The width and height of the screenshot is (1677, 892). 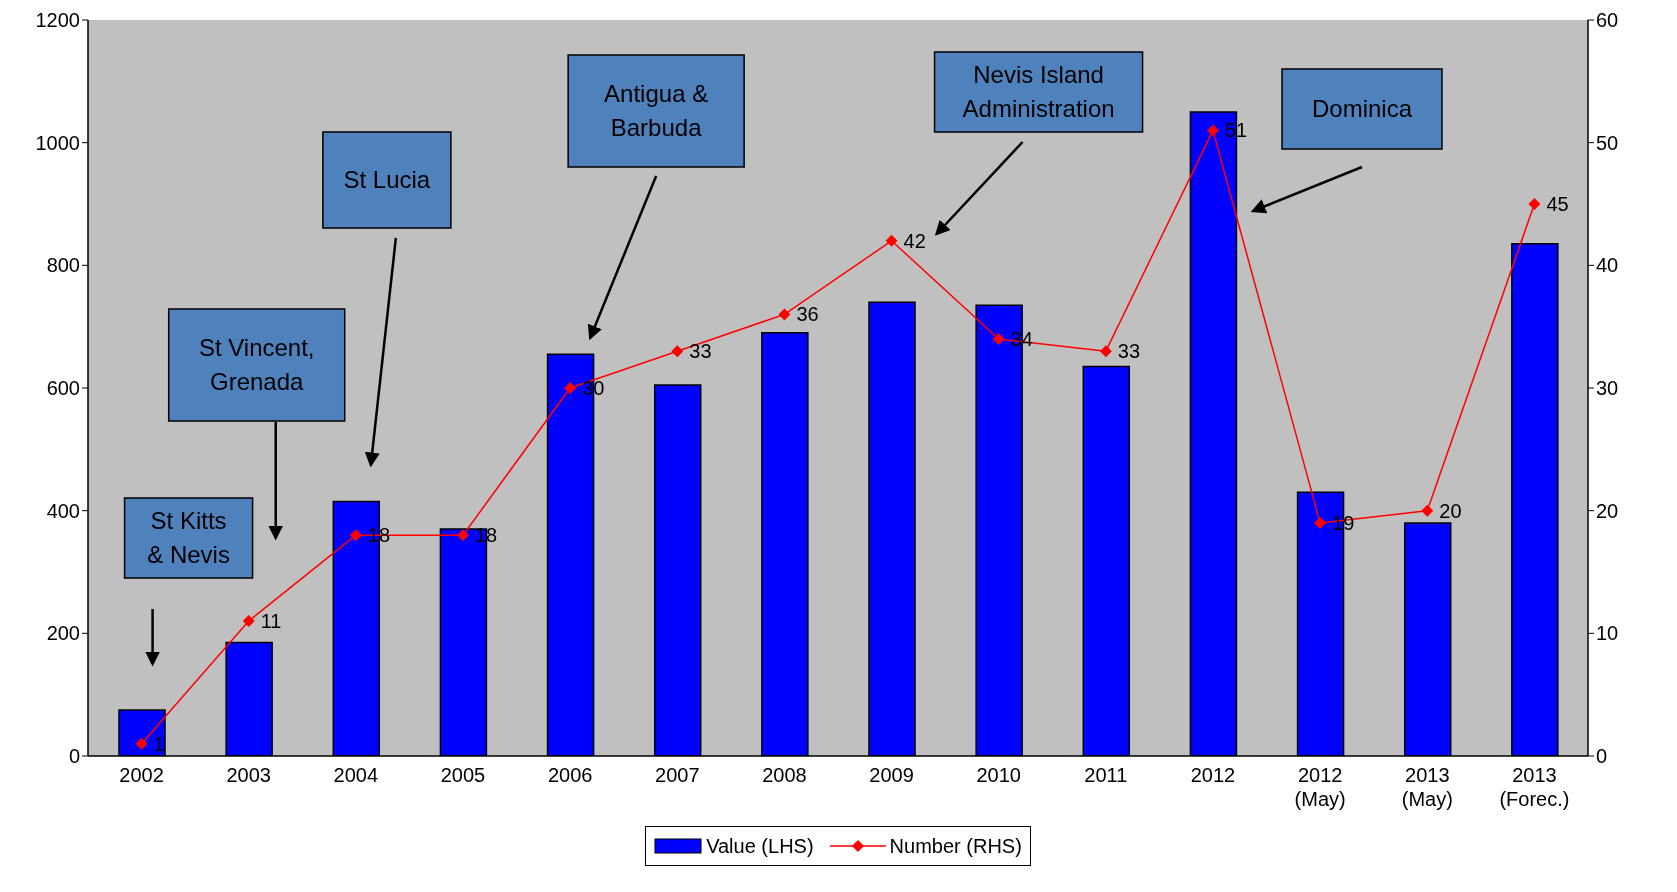 I want to click on annotation: St Lucia, so click(x=387, y=179).